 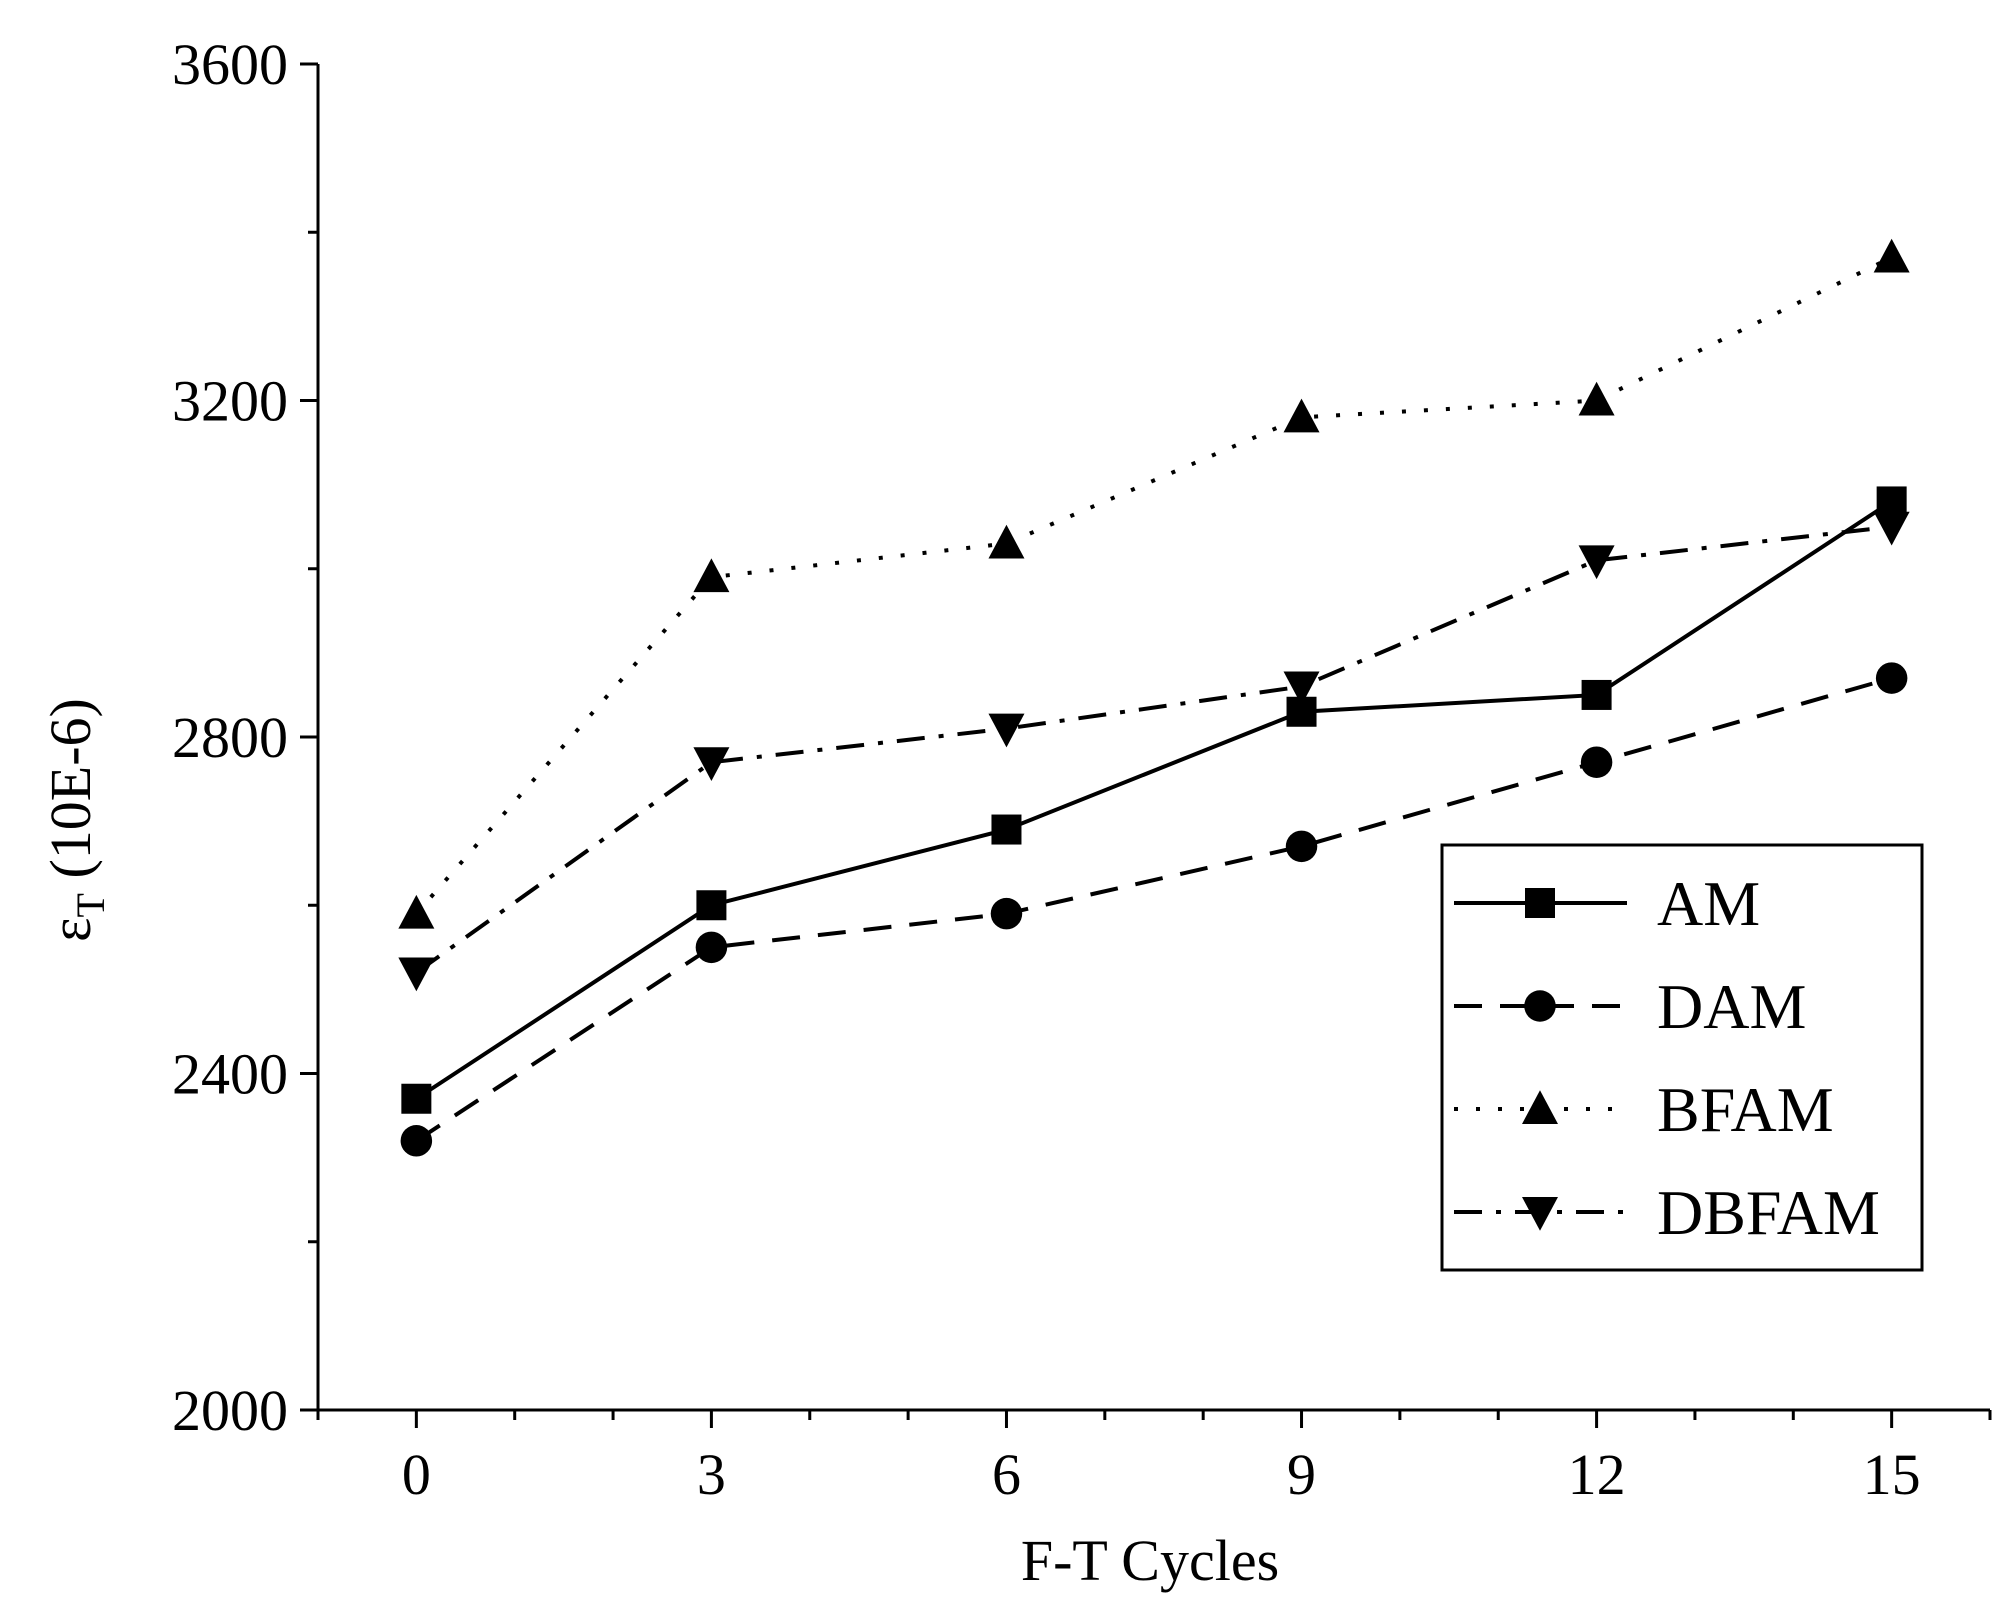 What do you see at coordinates (230, 401) in the screenshot?
I see `y-tick-label: 3200` at bounding box center [230, 401].